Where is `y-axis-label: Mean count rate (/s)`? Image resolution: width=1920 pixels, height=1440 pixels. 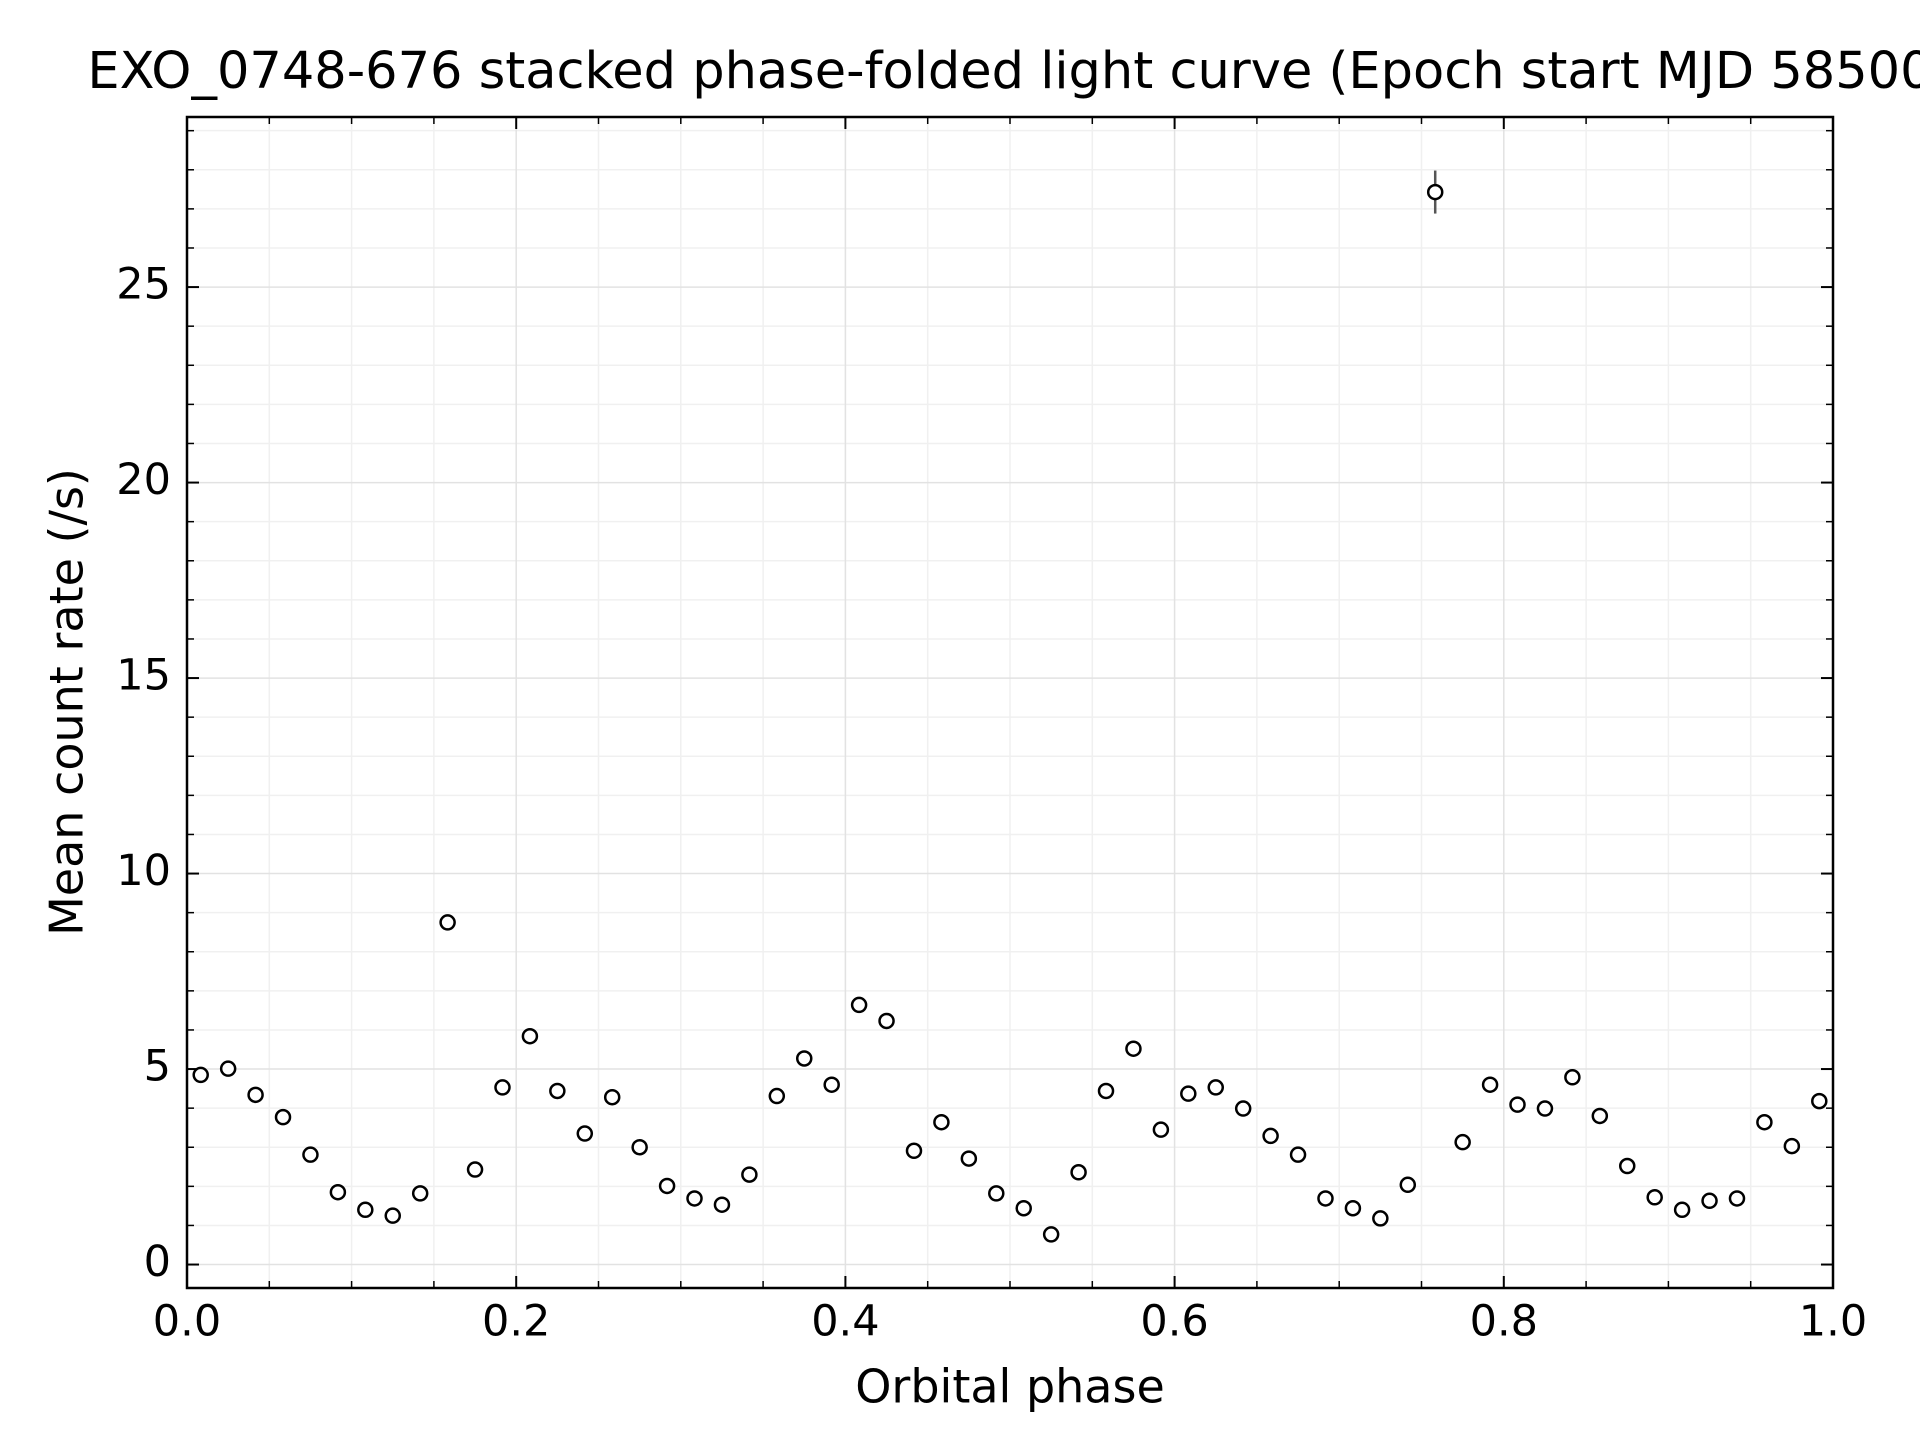 y-axis-label: Mean count rate (/s) is located at coordinates (67, 702).